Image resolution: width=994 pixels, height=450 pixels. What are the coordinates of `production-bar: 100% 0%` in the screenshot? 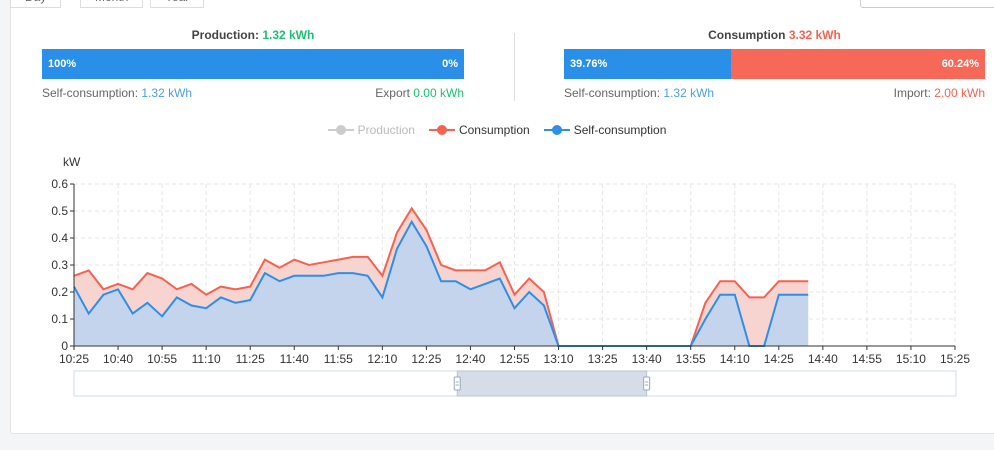 It's located at (253, 64).